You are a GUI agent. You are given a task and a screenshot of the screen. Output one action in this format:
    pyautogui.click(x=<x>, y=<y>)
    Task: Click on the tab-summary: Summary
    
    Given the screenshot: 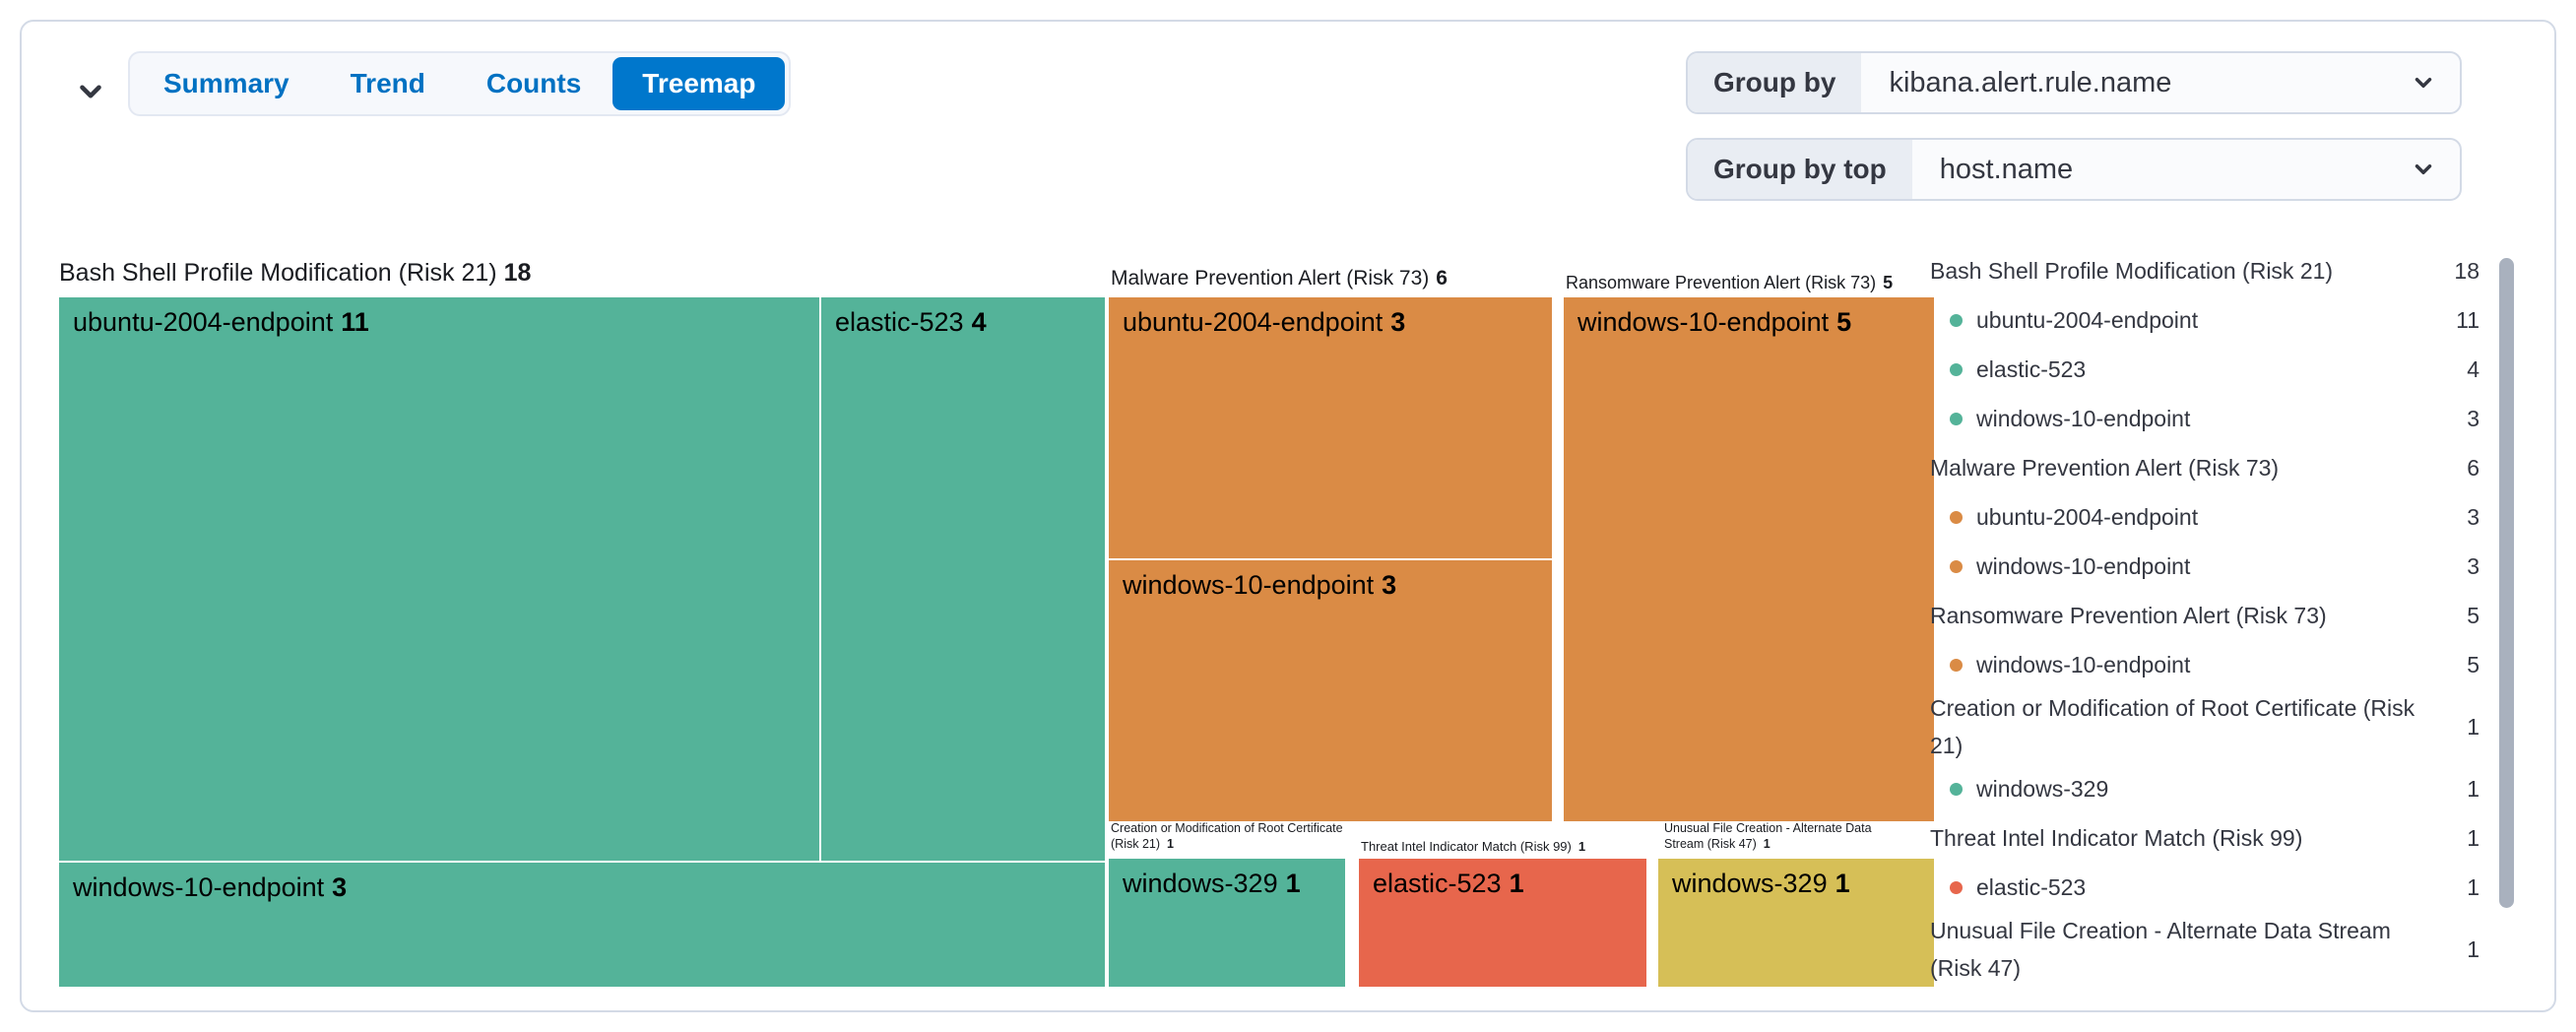 What is the action you would take?
    pyautogui.click(x=226, y=83)
    